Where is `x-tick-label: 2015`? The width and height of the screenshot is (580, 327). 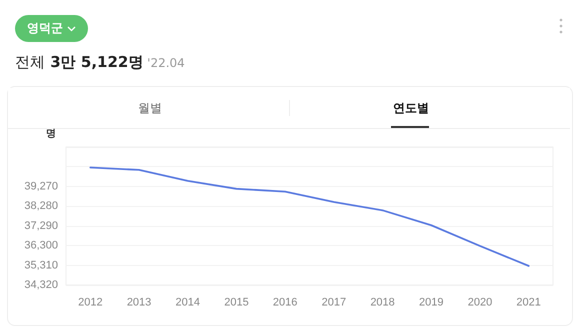 x-tick-label: 2015 is located at coordinates (236, 302).